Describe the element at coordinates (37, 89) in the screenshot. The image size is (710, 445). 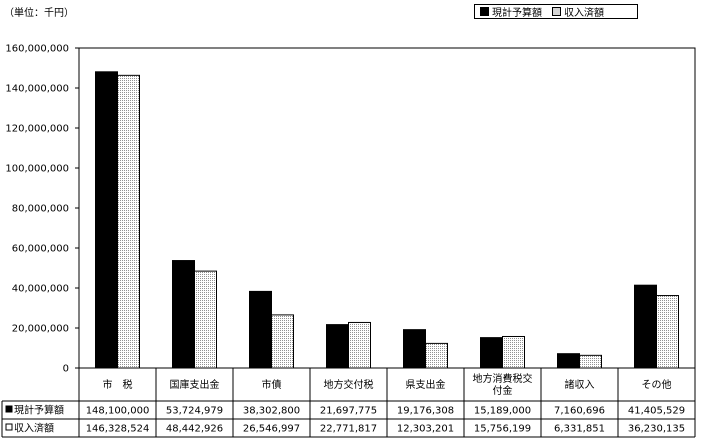
I see `y-tick-label: 140,000,000` at that location.